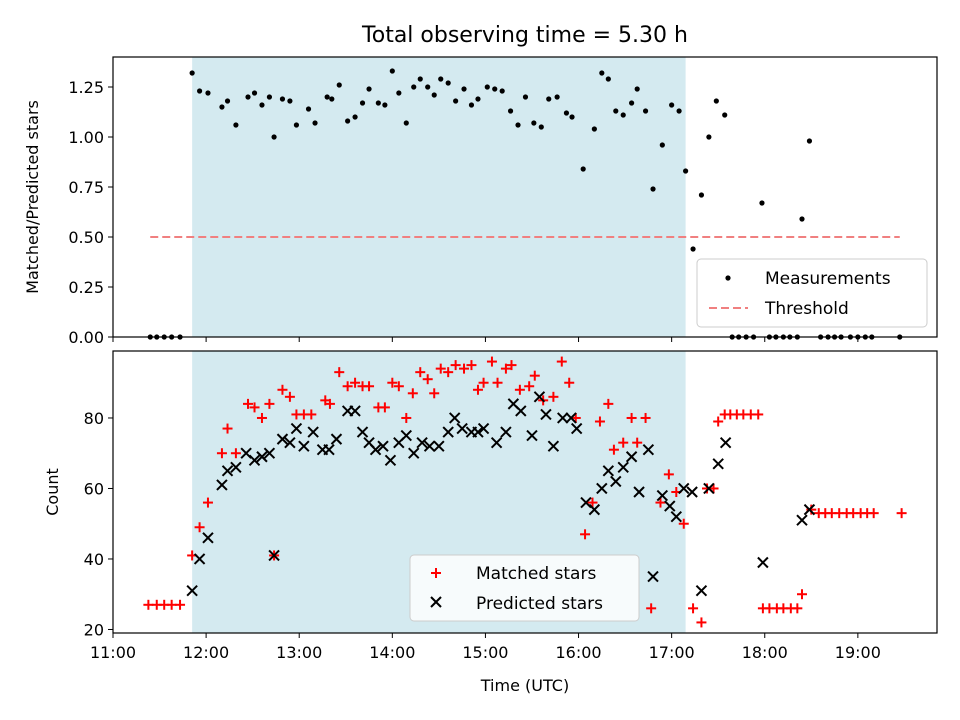 The width and height of the screenshot is (960, 720). What do you see at coordinates (94, 629) in the screenshot?
I see `bottom-ytick-label: 20` at bounding box center [94, 629].